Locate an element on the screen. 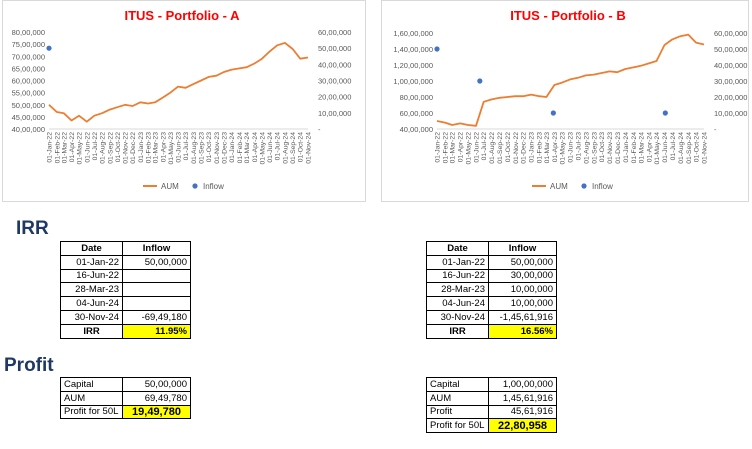 This screenshot has height=449, width=752. profit-label-cell: Capital is located at coordinates (457, 384).